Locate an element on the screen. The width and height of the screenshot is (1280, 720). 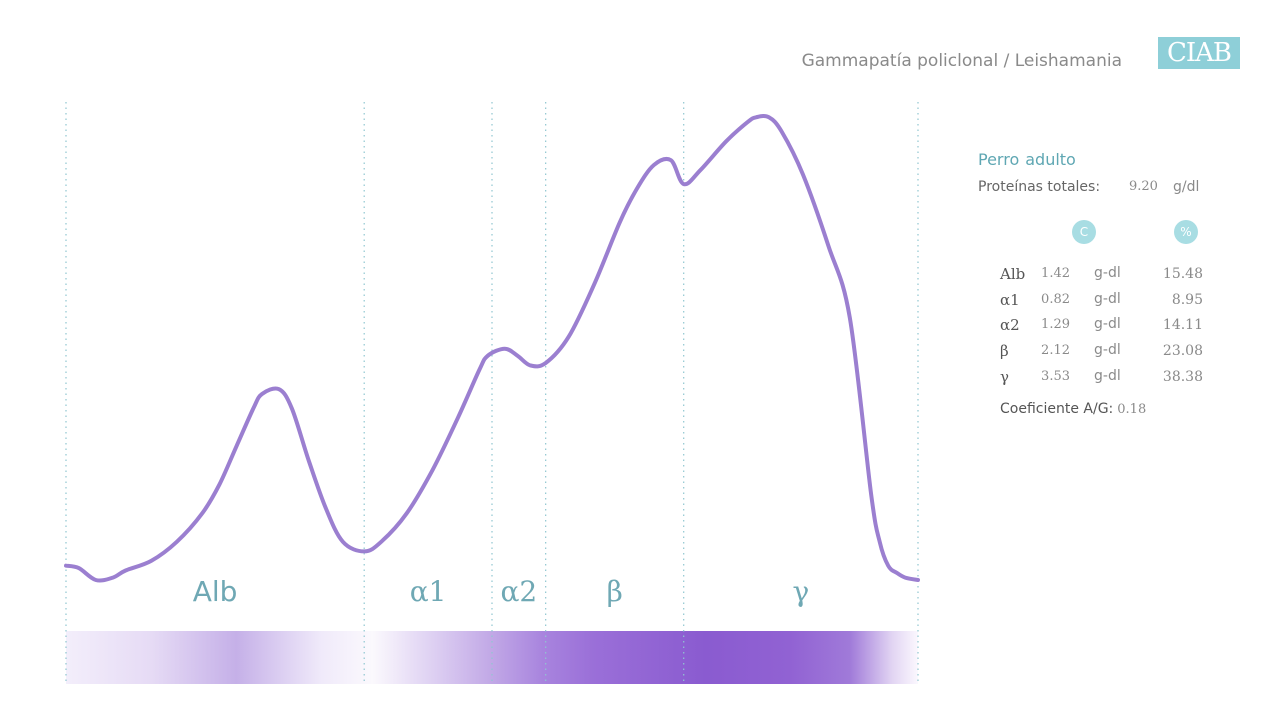
band-label: α1 is located at coordinates (428, 591).